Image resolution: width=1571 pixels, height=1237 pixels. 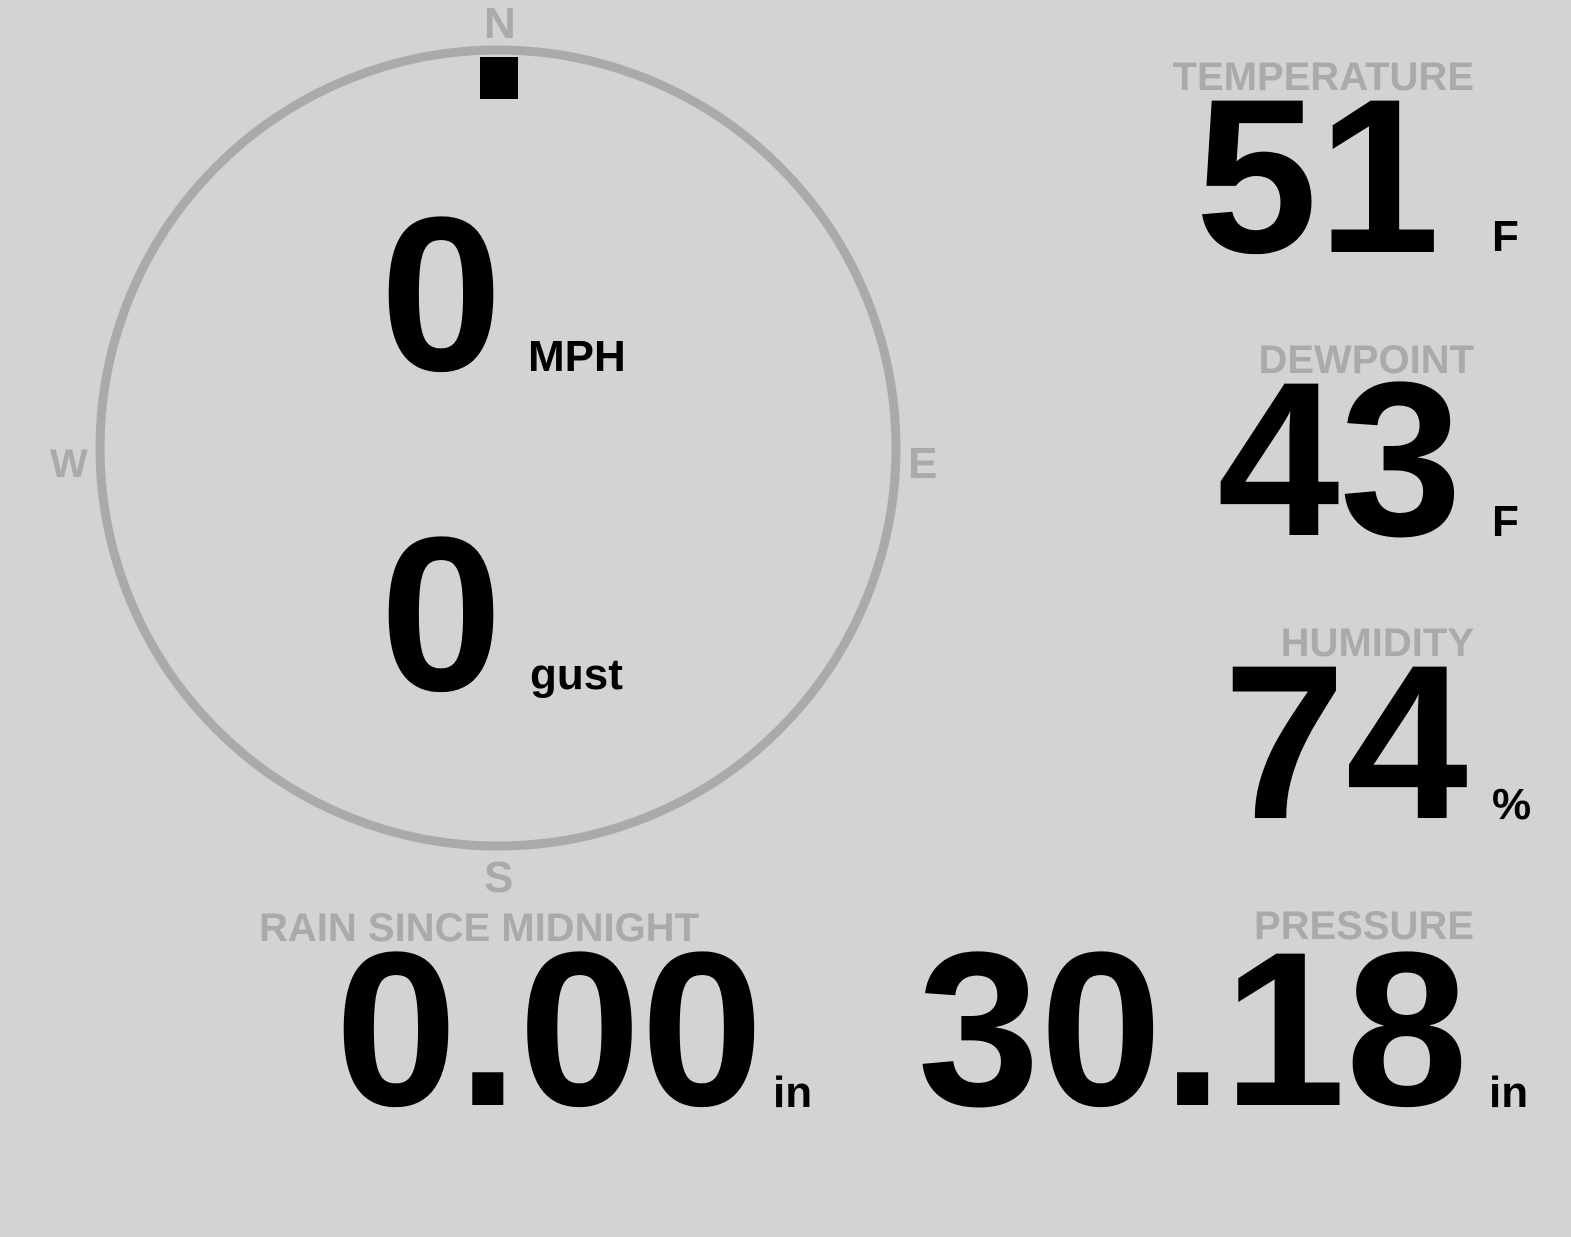 I want to click on rain-unit: in, so click(x=793, y=1092).